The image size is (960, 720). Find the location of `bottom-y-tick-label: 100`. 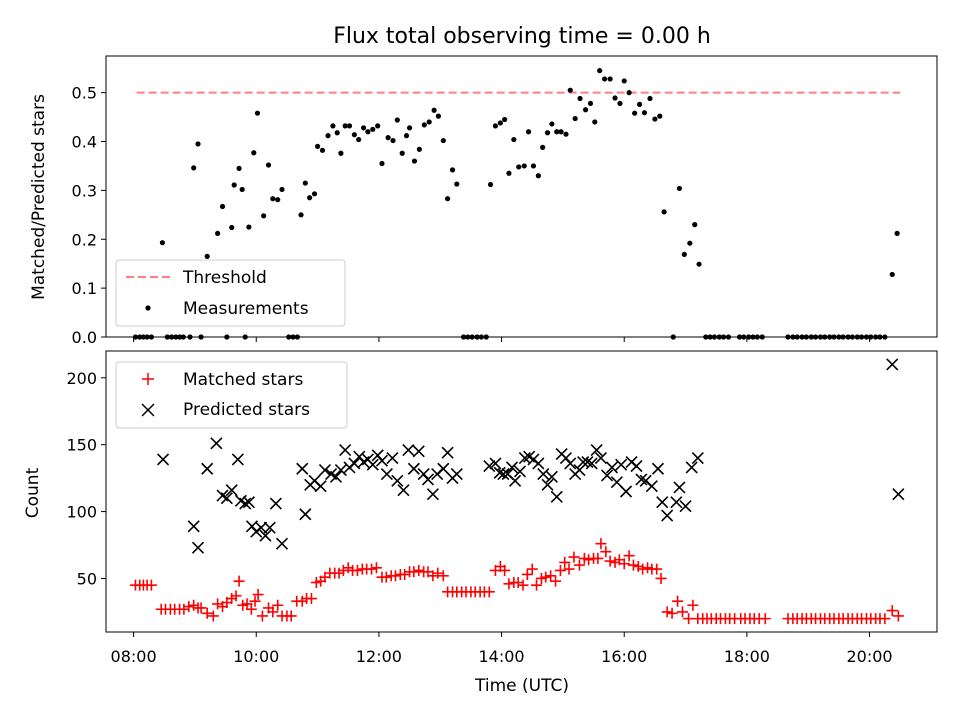

bottom-y-tick-label: 100 is located at coordinates (81, 512).